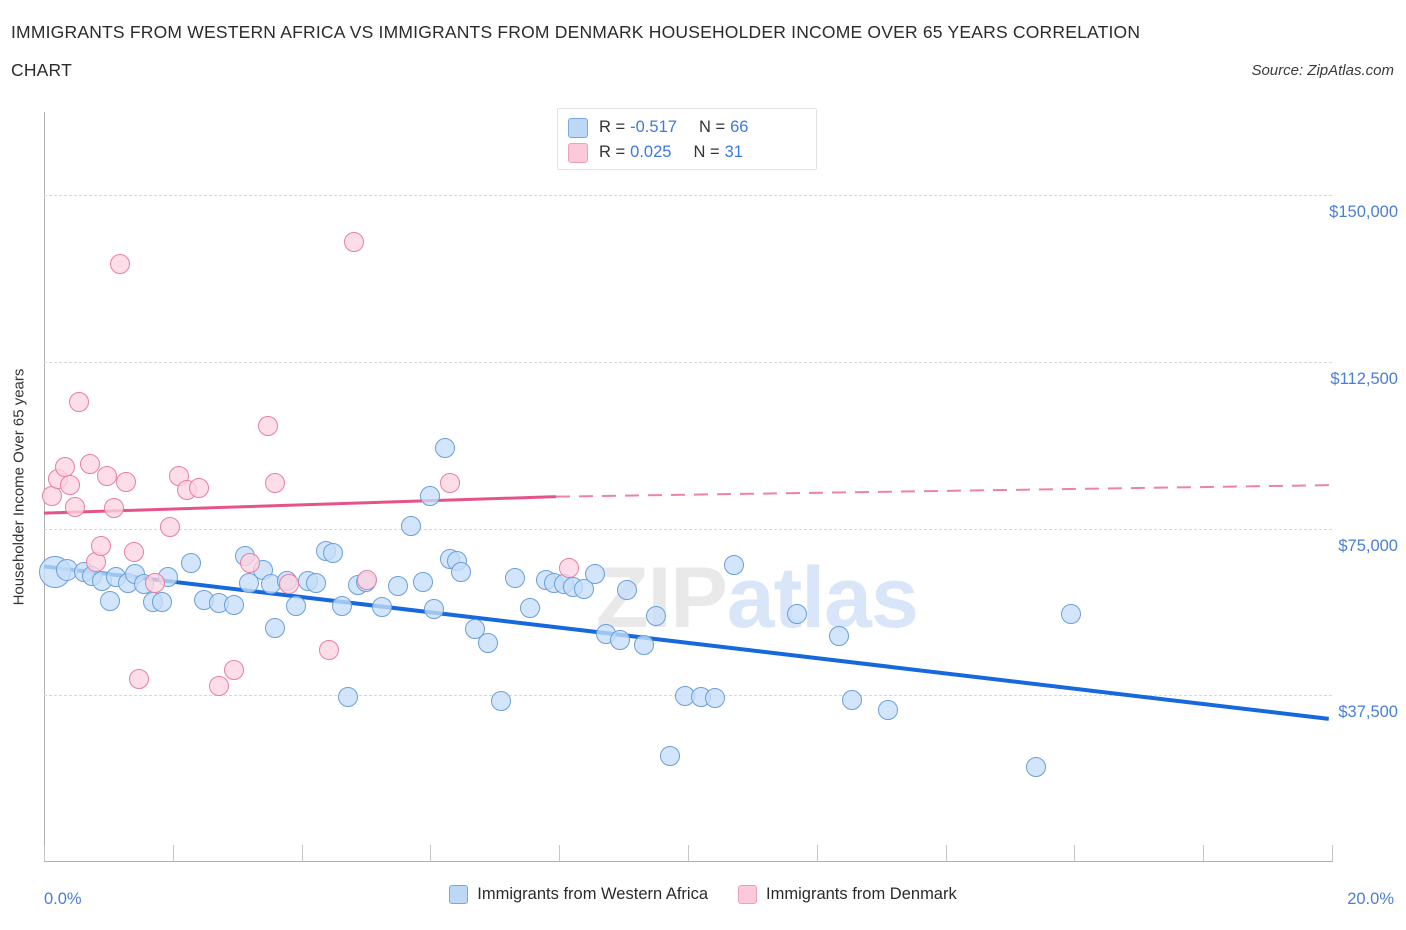 The height and width of the screenshot is (930, 1406). What do you see at coordinates (578, 127) in the screenshot?
I see `series-swatch-western-africa-icon` at bounding box center [578, 127].